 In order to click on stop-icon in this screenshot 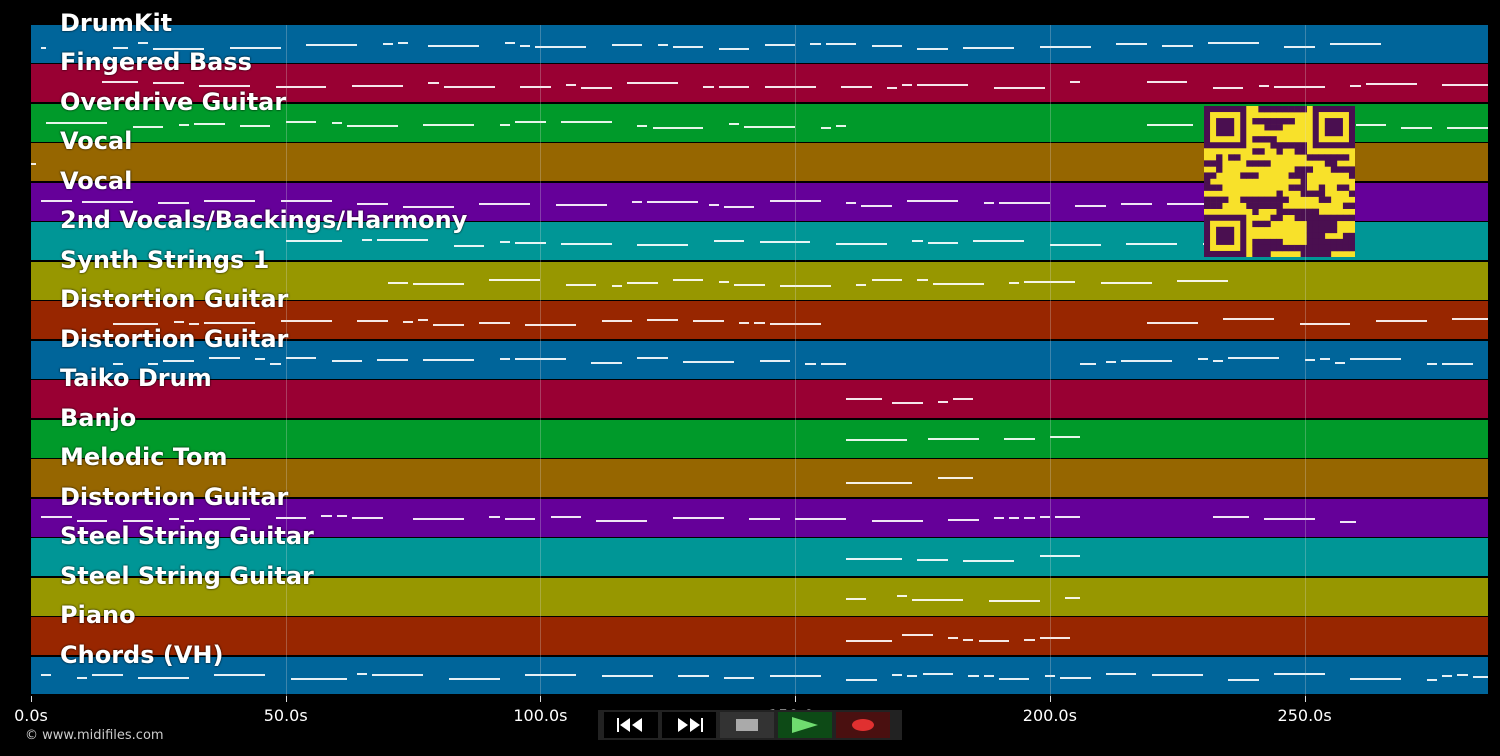, I will do `click(747, 725)`.